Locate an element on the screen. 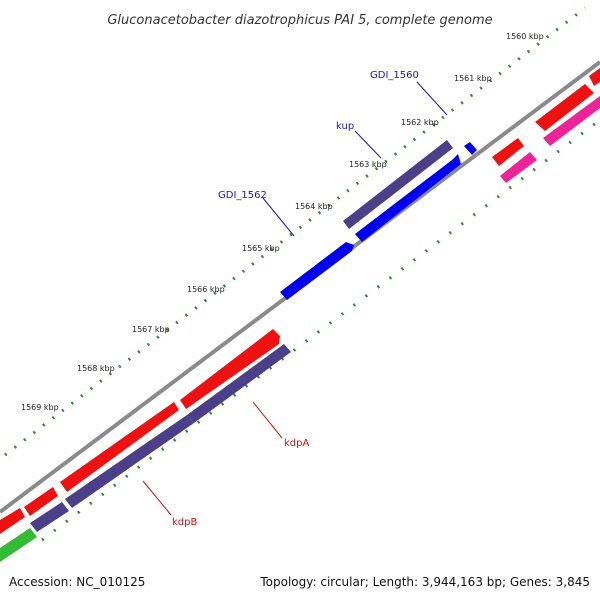  feature-slate-top is located at coordinates (398, 184).